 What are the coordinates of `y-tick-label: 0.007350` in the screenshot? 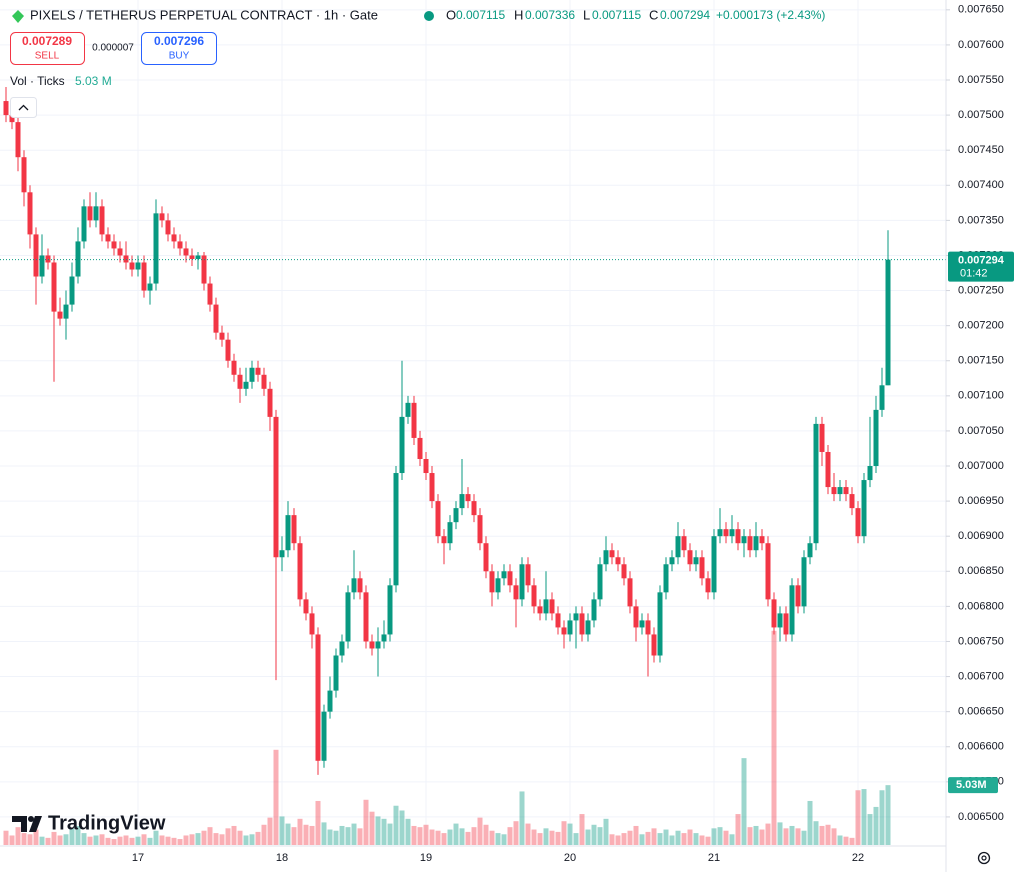 It's located at (981, 220).